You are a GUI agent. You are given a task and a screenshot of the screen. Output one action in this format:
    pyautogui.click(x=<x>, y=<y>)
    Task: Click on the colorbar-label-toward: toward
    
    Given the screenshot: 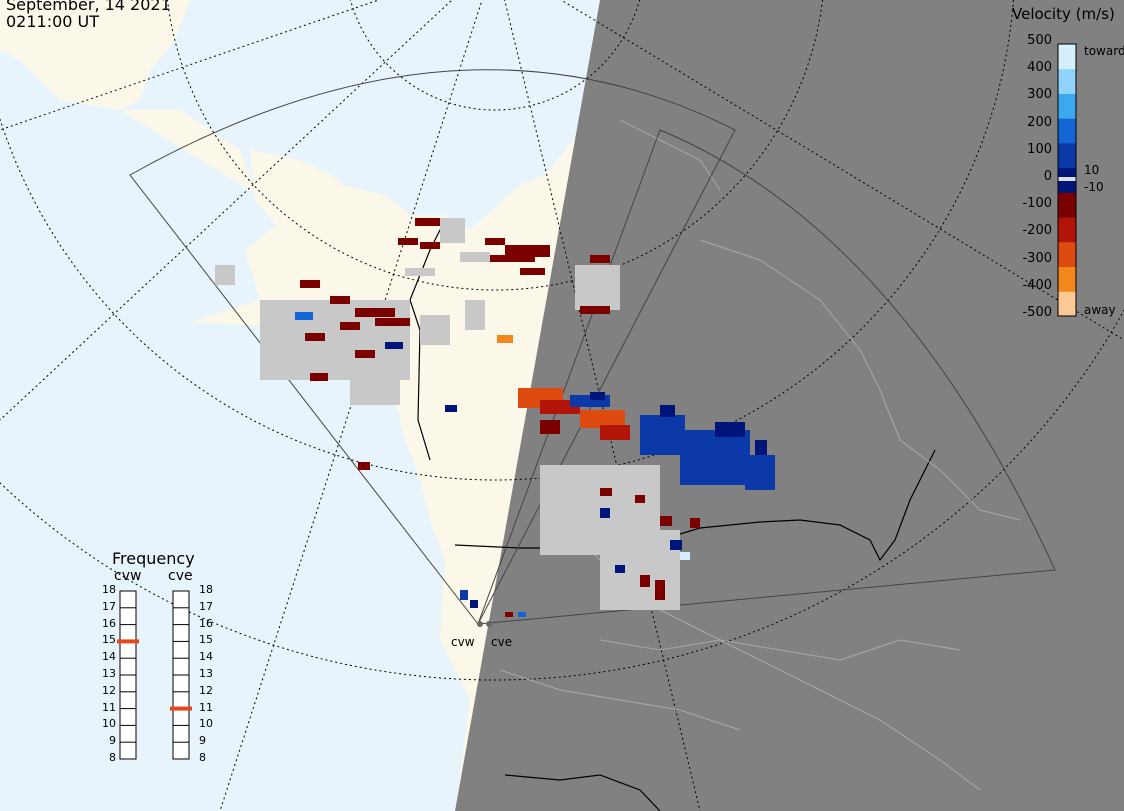 What is the action you would take?
    pyautogui.click(x=1104, y=51)
    